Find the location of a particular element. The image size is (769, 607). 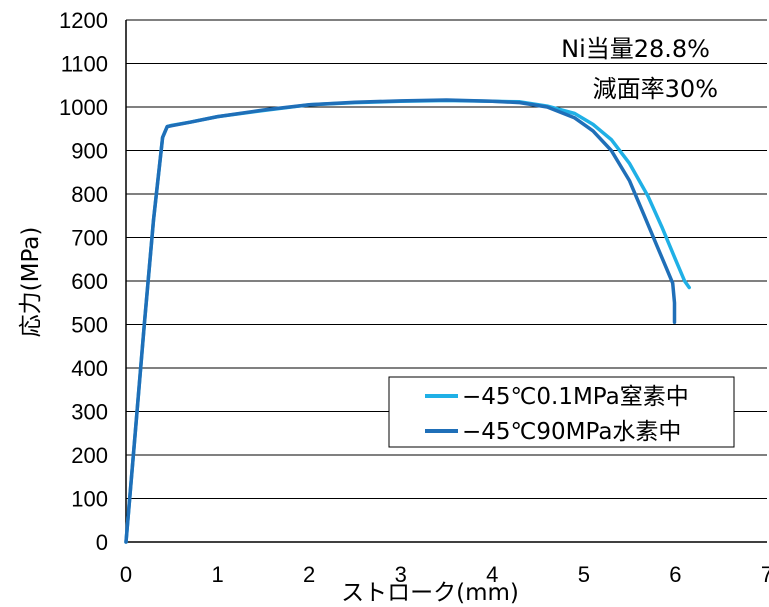

x-axis-title: ストローク(mm) is located at coordinates (430, 593).